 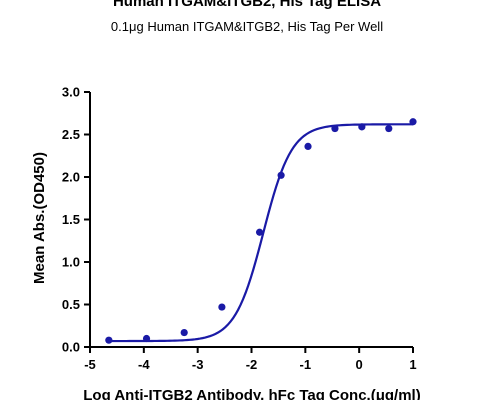 What do you see at coordinates (198, 364) in the screenshot?
I see `x-tick-label: -3` at bounding box center [198, 364].